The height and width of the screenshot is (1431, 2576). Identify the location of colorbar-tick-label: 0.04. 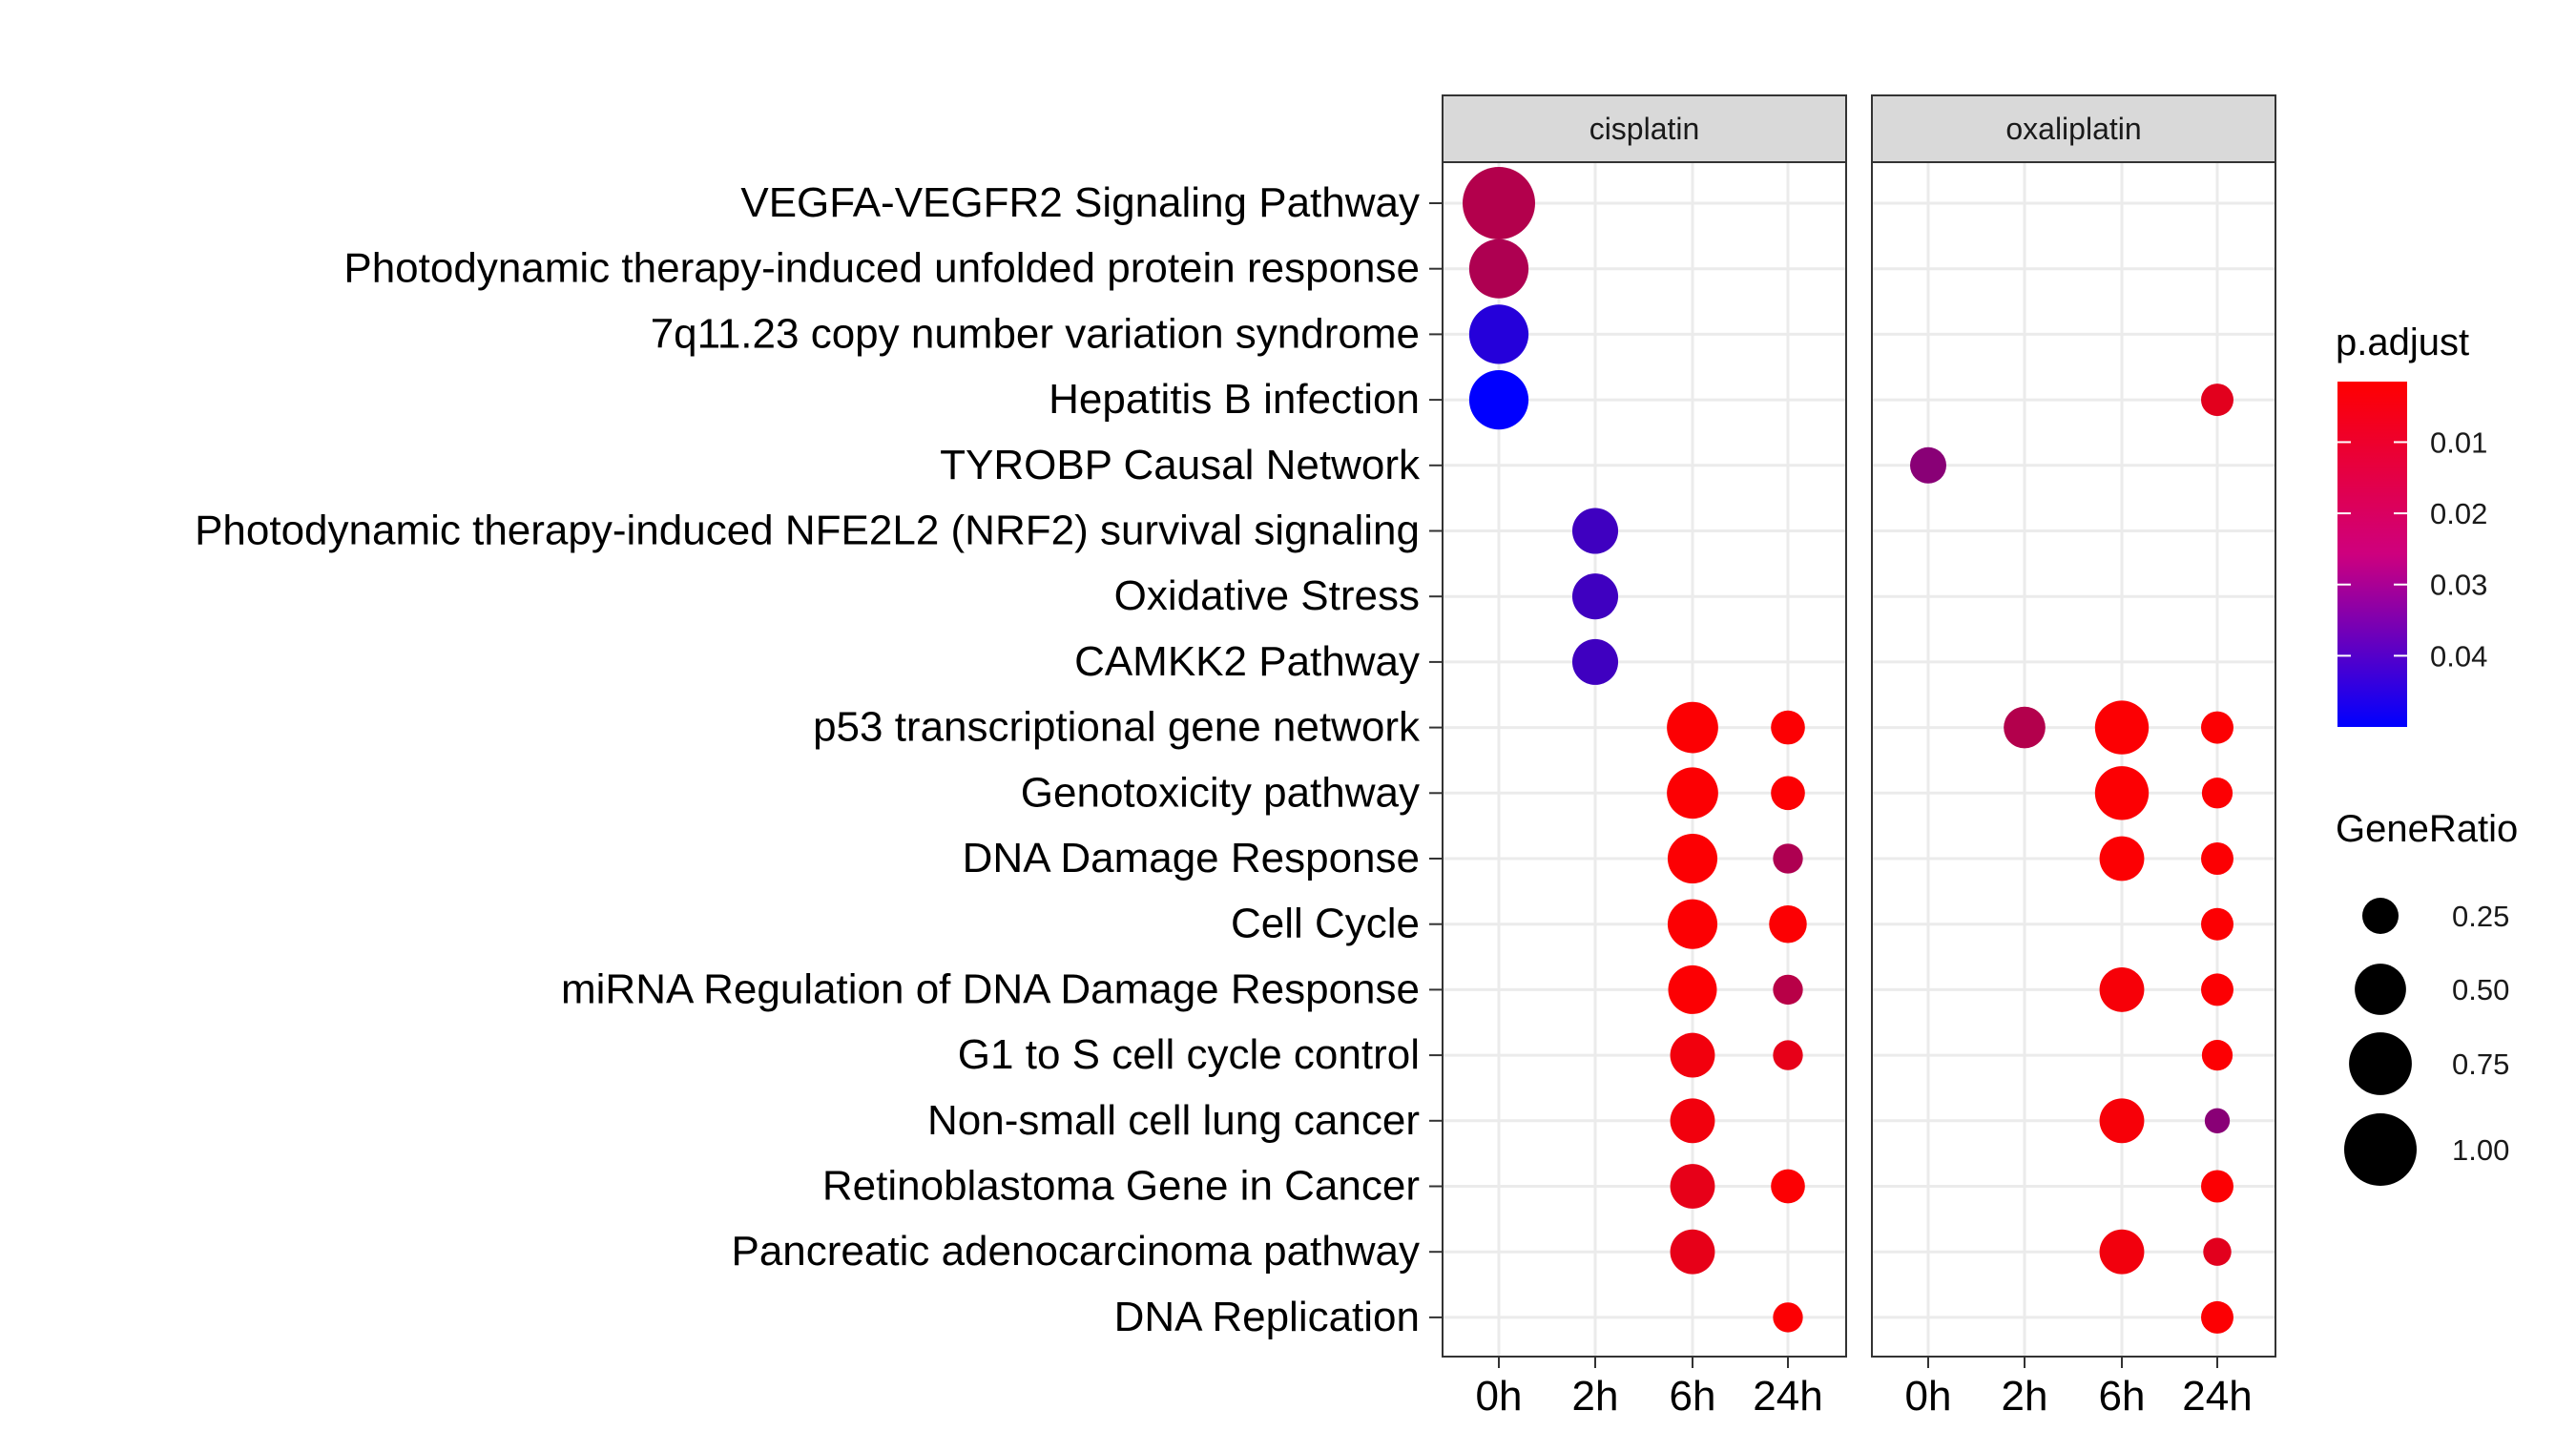
(2458, 656).